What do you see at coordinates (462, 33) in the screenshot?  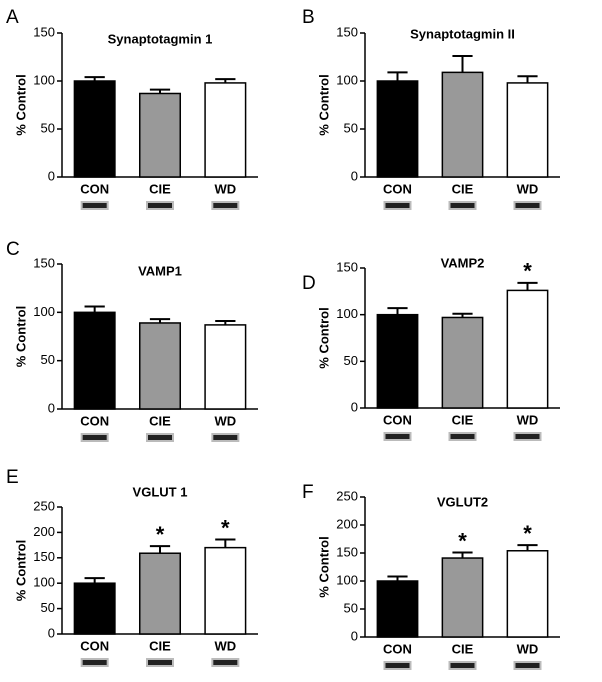 I see `chart-title: Synaptotagmin II` at bounding box center [462, 33].